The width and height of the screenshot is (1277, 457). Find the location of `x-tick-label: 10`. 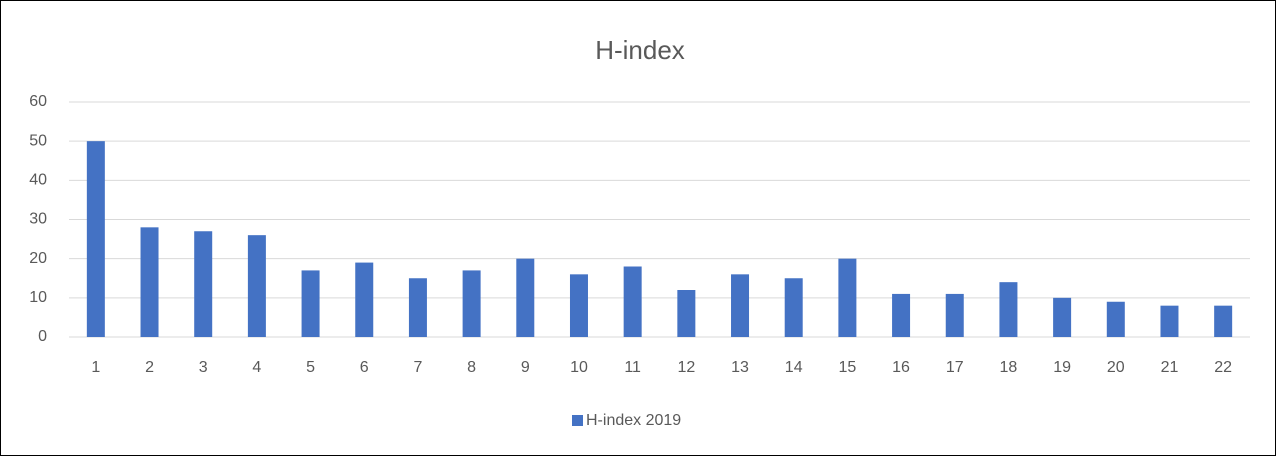

x-tick-label: 10 is located at coordinates (579, 367).